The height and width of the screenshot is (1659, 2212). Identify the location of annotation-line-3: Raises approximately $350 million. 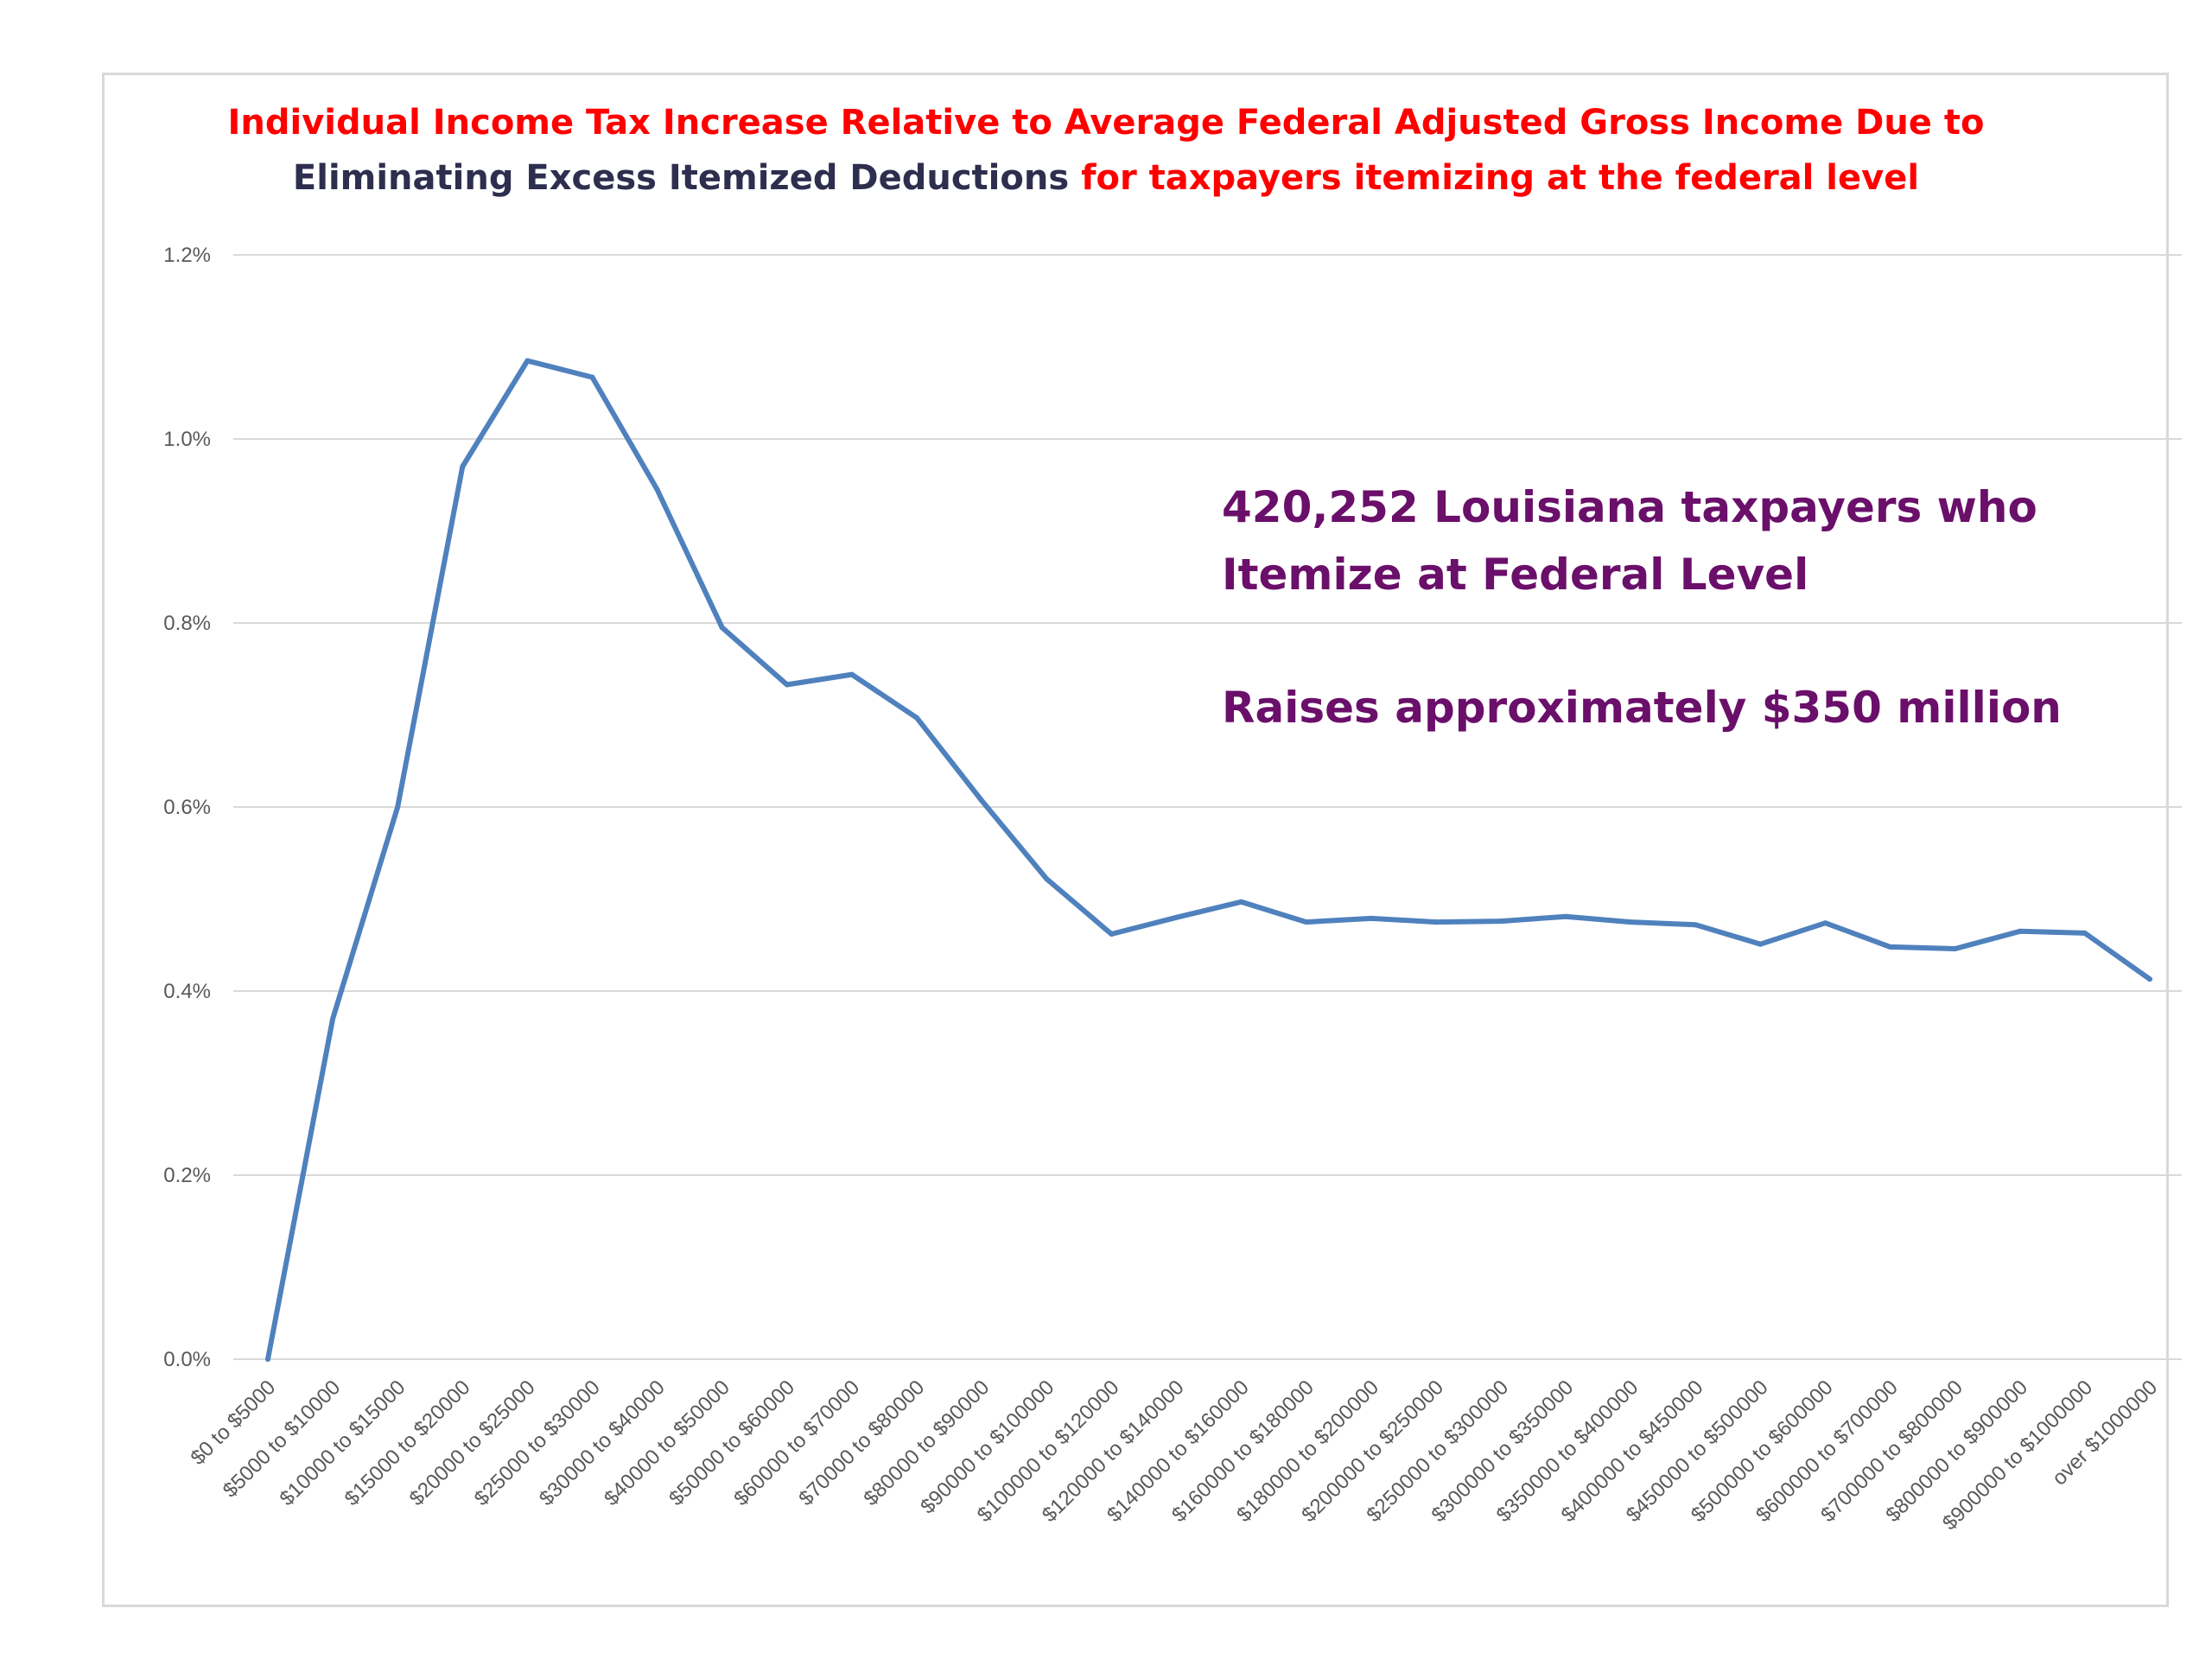
(1642, 708).